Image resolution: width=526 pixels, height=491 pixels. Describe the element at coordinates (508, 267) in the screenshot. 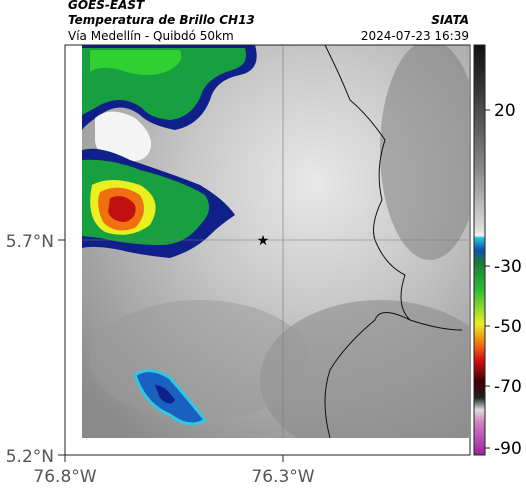

I see `colorbar-tick-label: -30` at that location.